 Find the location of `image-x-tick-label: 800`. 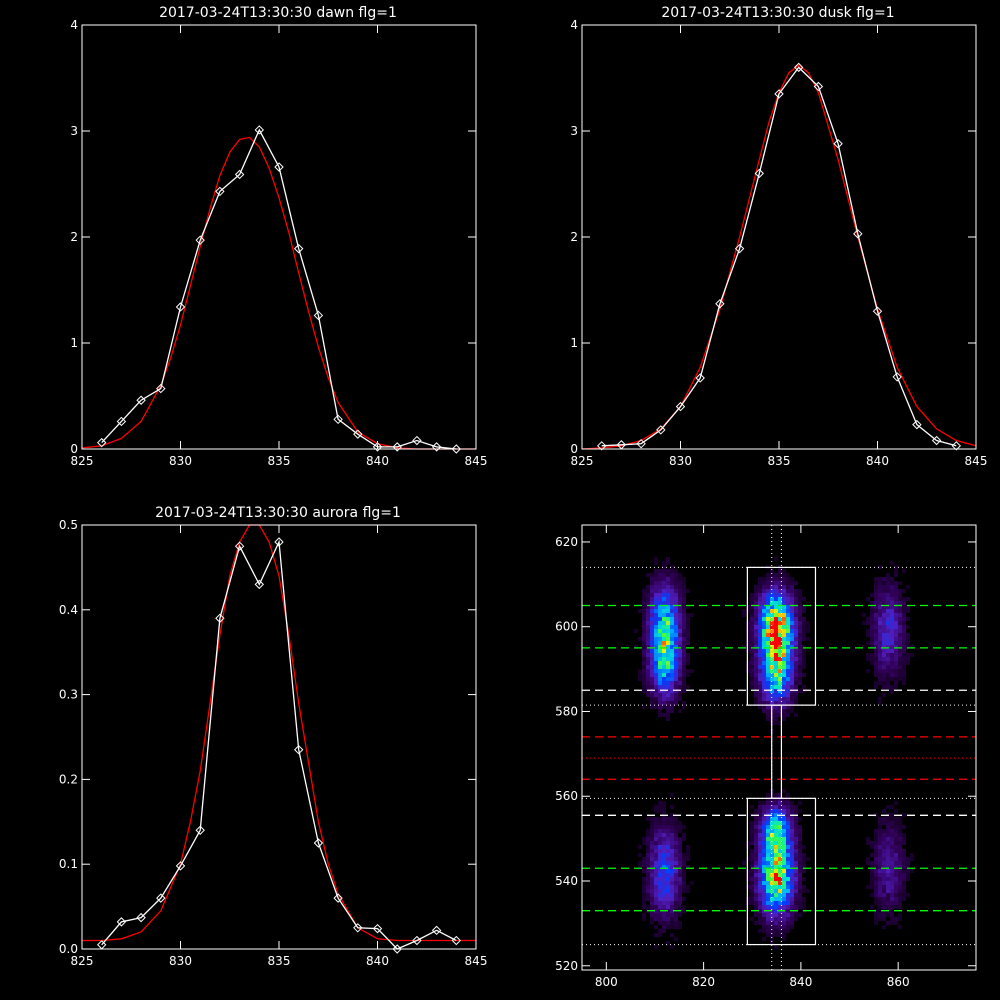

image-x-tick-label: 800 is located at coordinates (606, 982).